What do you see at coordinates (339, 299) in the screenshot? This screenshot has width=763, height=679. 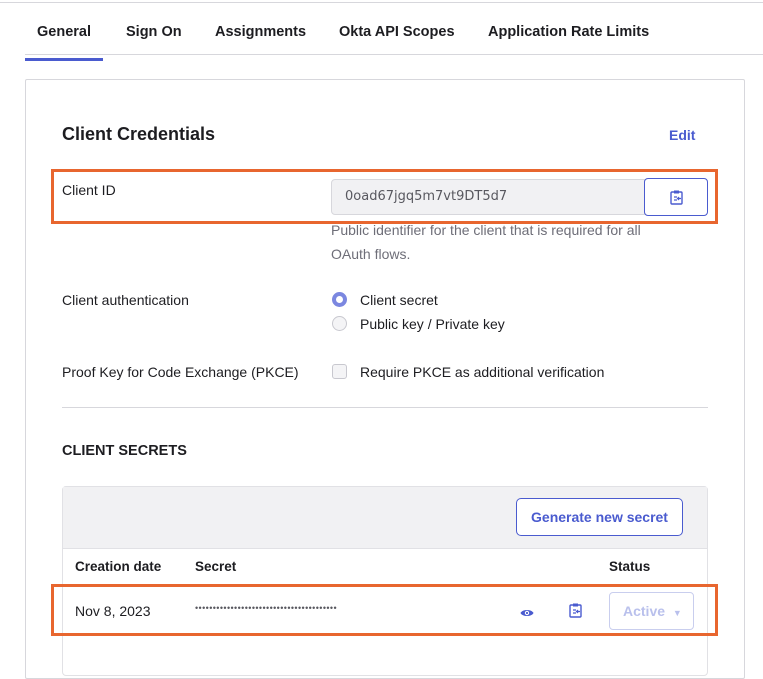 I see `radio-client-secret` at bounding box center [339, 299].